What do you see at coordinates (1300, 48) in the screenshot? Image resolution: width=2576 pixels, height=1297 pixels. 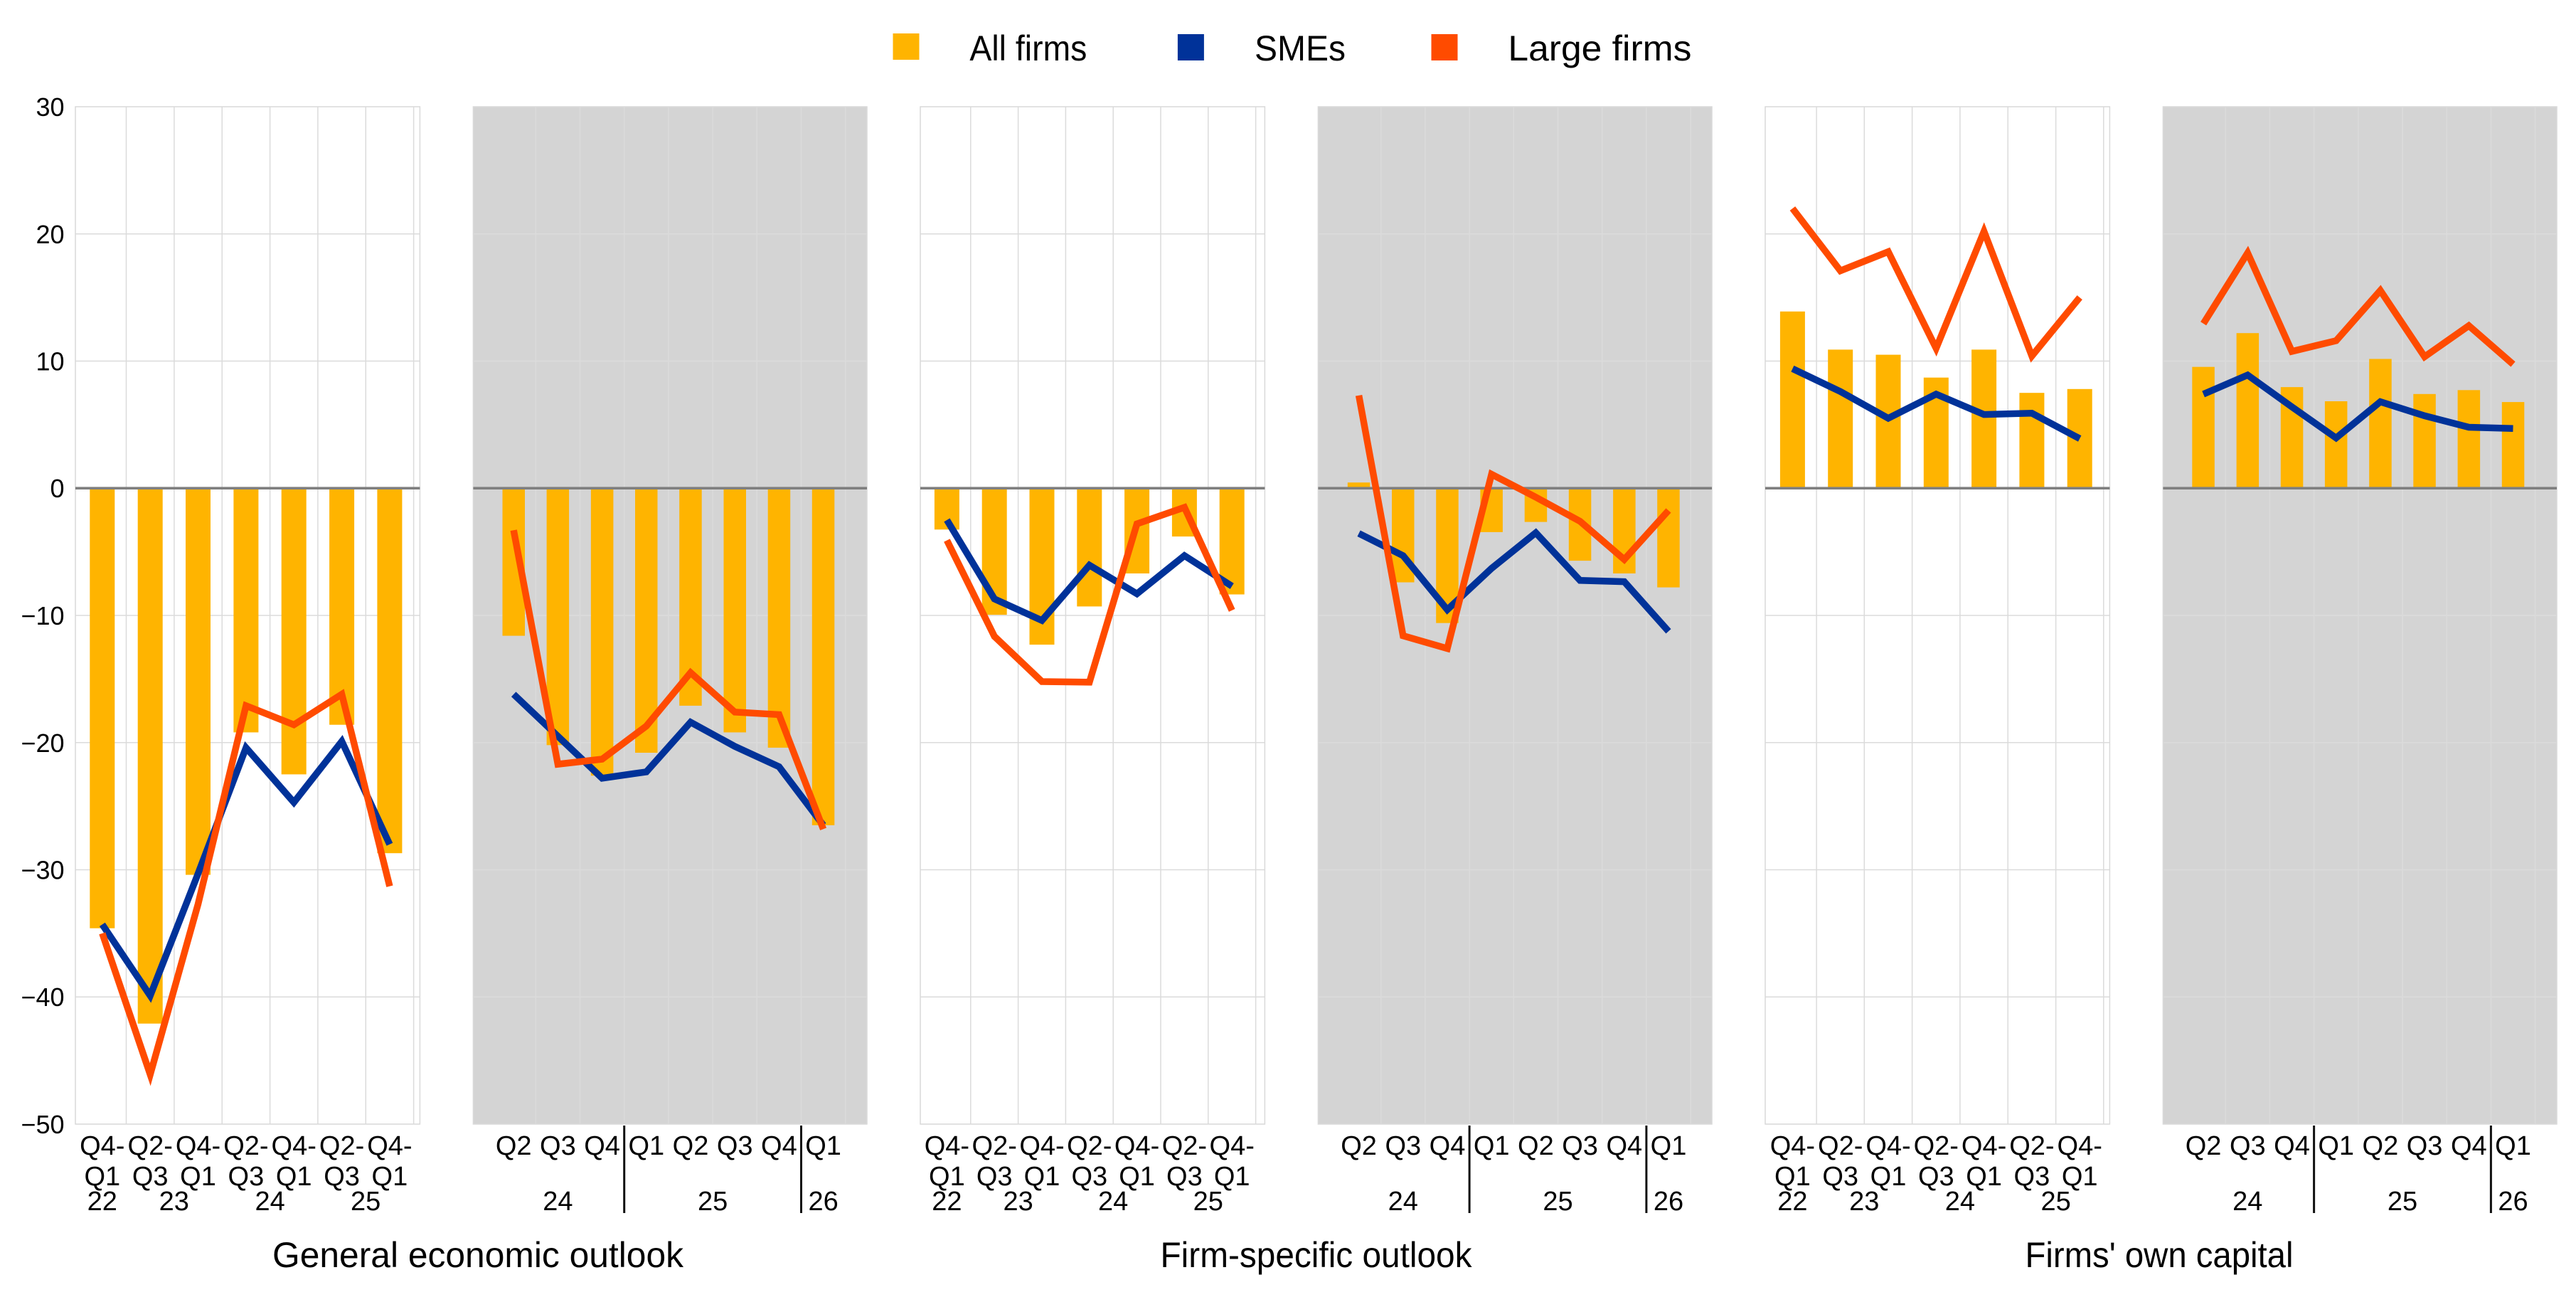 I see `svg-text: SMEs` at bounding box center [1300, 48].